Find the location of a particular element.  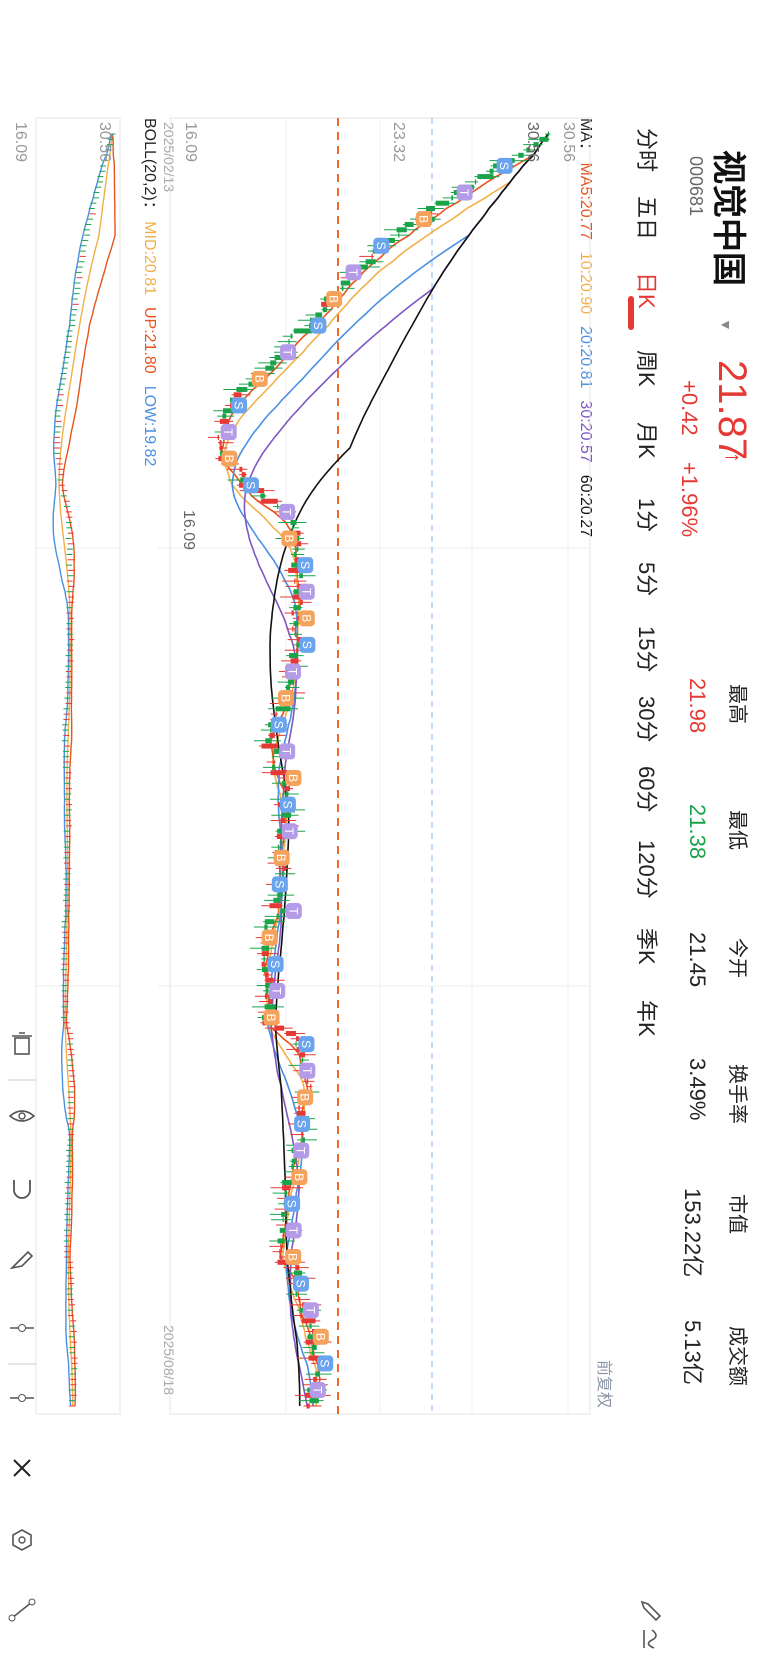

marker-label-76: B is located at coordinates (289, 538).